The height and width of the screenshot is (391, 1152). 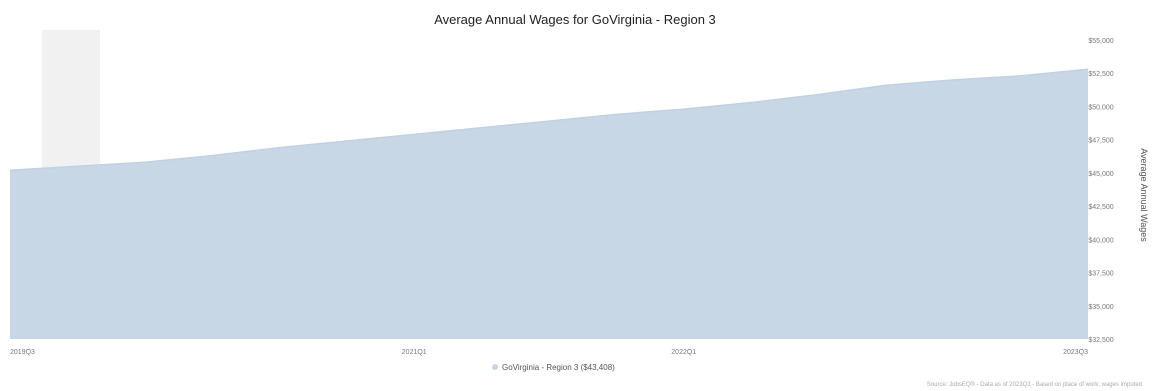 What do you see at coordinates (549, 352) in the screenshot?
I see `x-axis-ticks: 2019Q3 2021Q1 2022Q1 2023Q3` at bounding box center [549, 352].